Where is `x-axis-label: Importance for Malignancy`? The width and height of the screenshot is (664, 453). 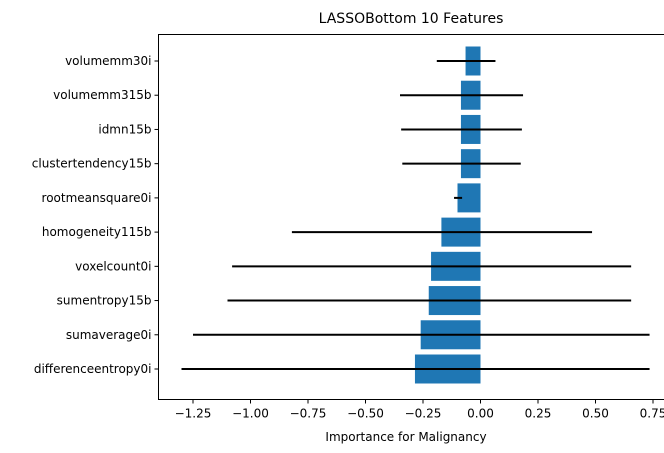 x-axis-label: Importance for Malignancy is located at coordinates (405, 437).